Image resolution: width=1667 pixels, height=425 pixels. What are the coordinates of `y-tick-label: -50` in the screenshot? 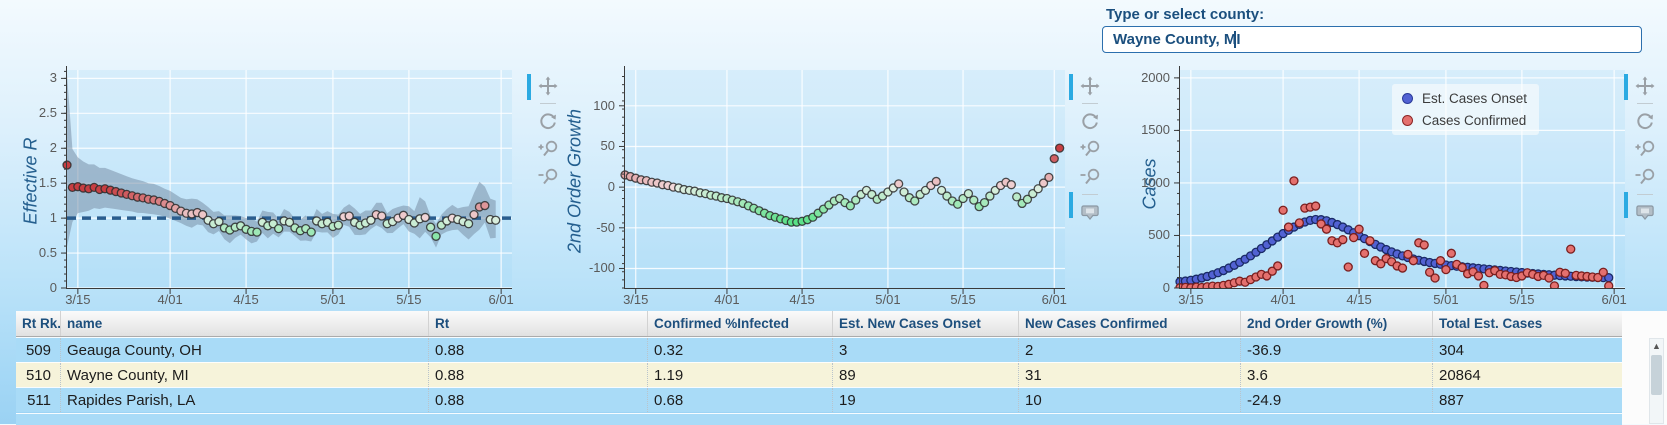 It's located at (605, 227).